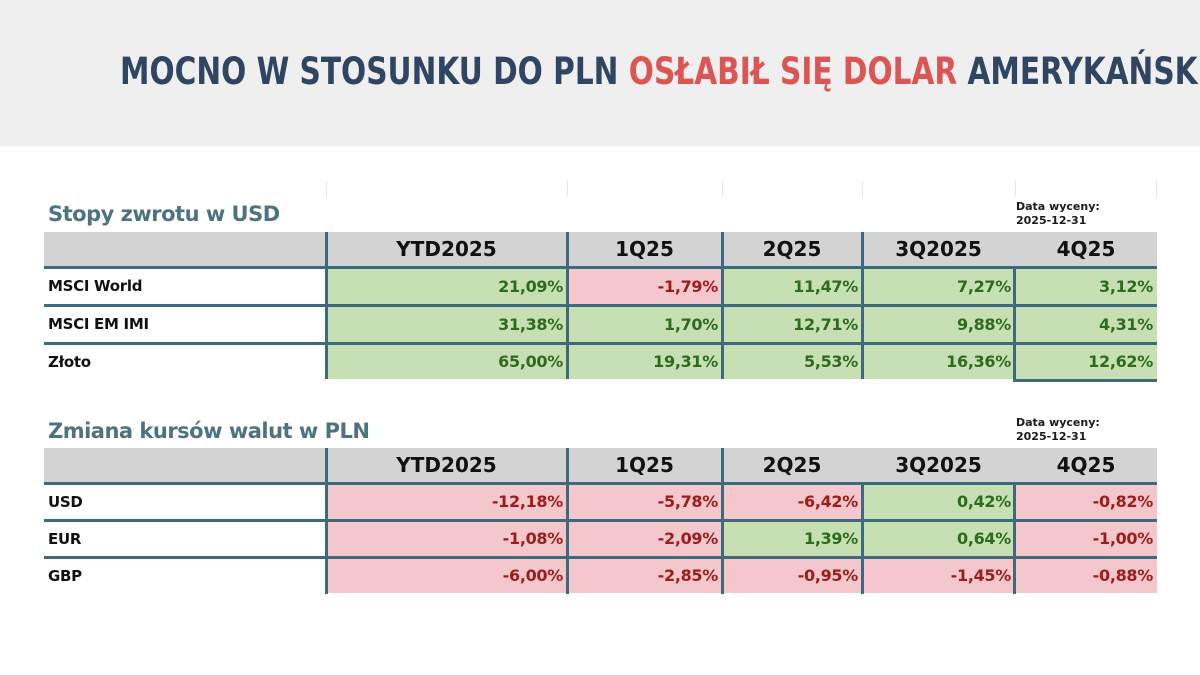 Image resolution: width=1200 pixels, height=675 pixels. Describe the element at coordinates (446, 576) in the screenshot. I see `table-cell: -6,00%` at that location.